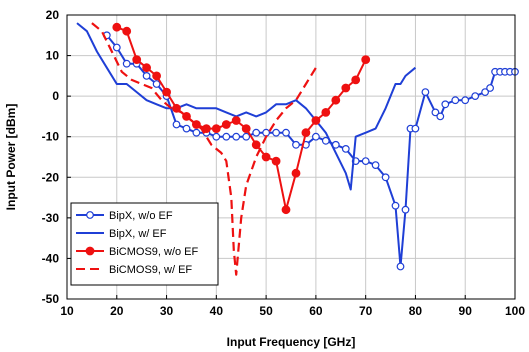 The height and width of the screenshot is (352, 529). What do you see at coordinates (150, 270) in the screenshot?
I see `legend-label: BiCMOS9, w/ EF` at bounding box center [150, 270].